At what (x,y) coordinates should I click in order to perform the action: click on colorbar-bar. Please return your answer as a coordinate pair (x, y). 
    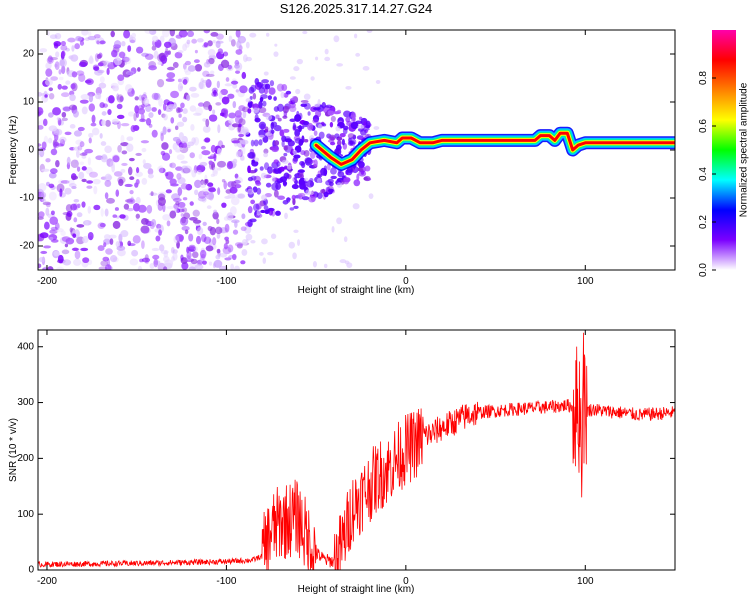
    Looking at the image, I should click on (724, 150).